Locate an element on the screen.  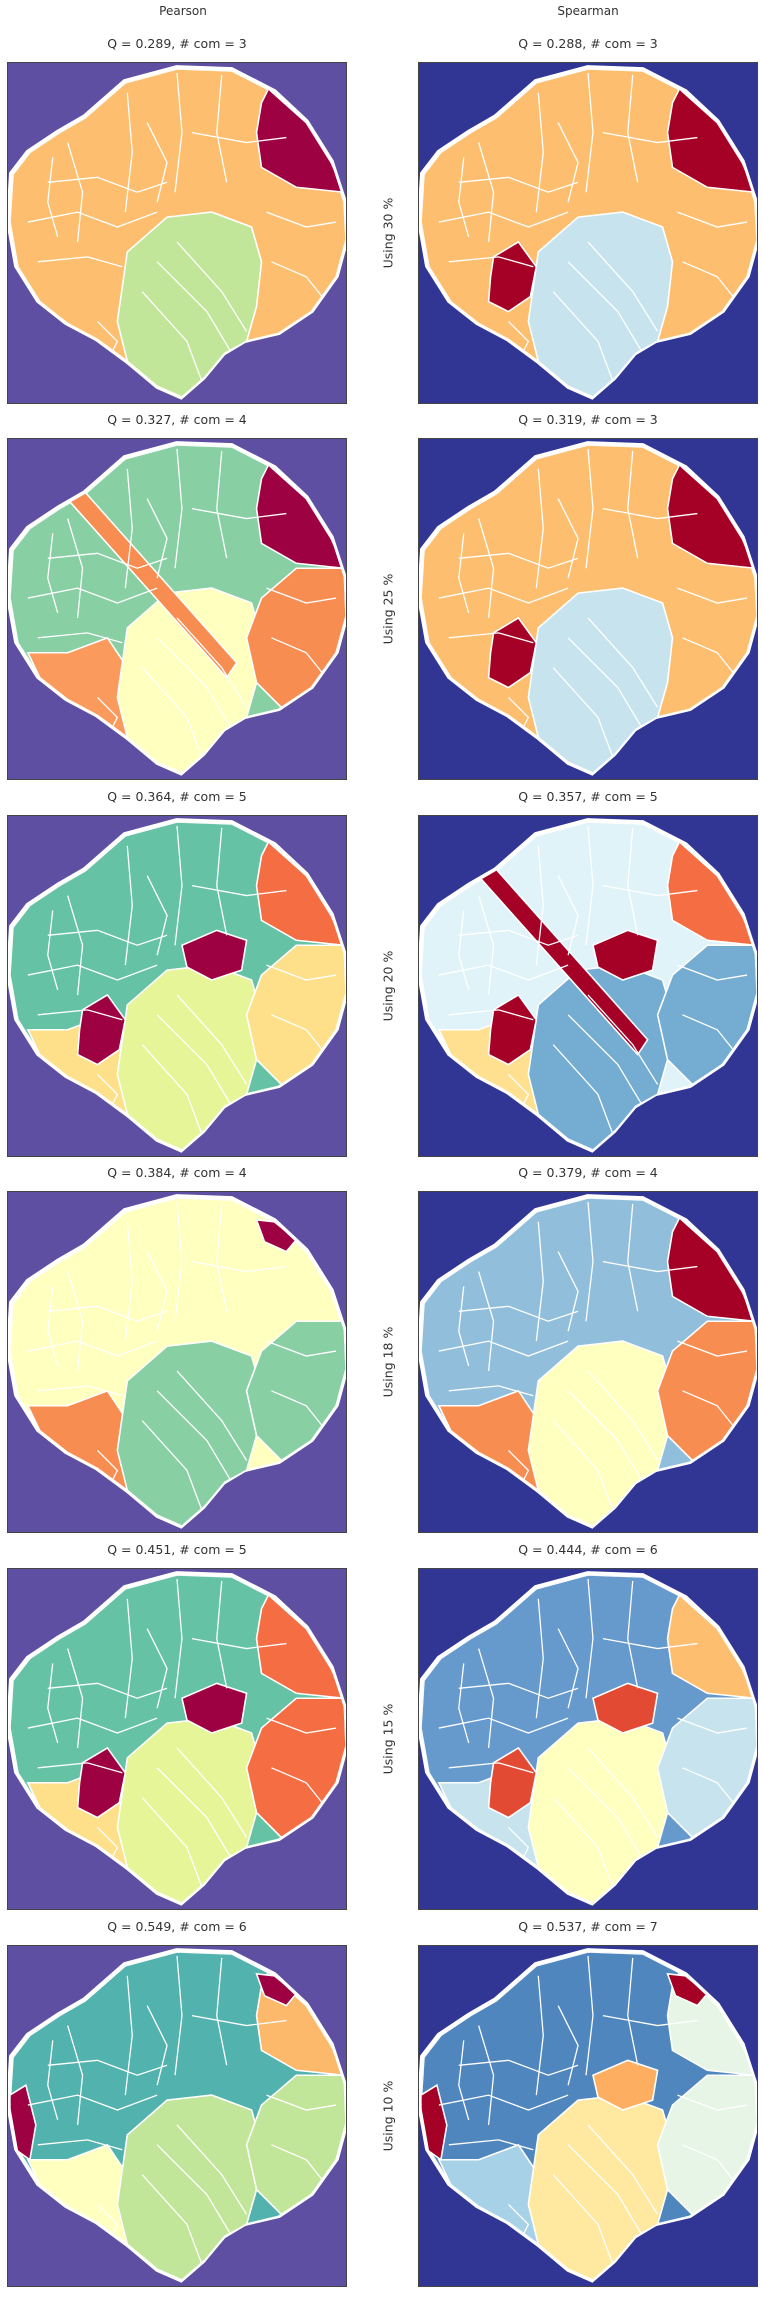
panel-title-spearman: Q = 0.379, # com = 4 is located at coordinates (588, 1172).